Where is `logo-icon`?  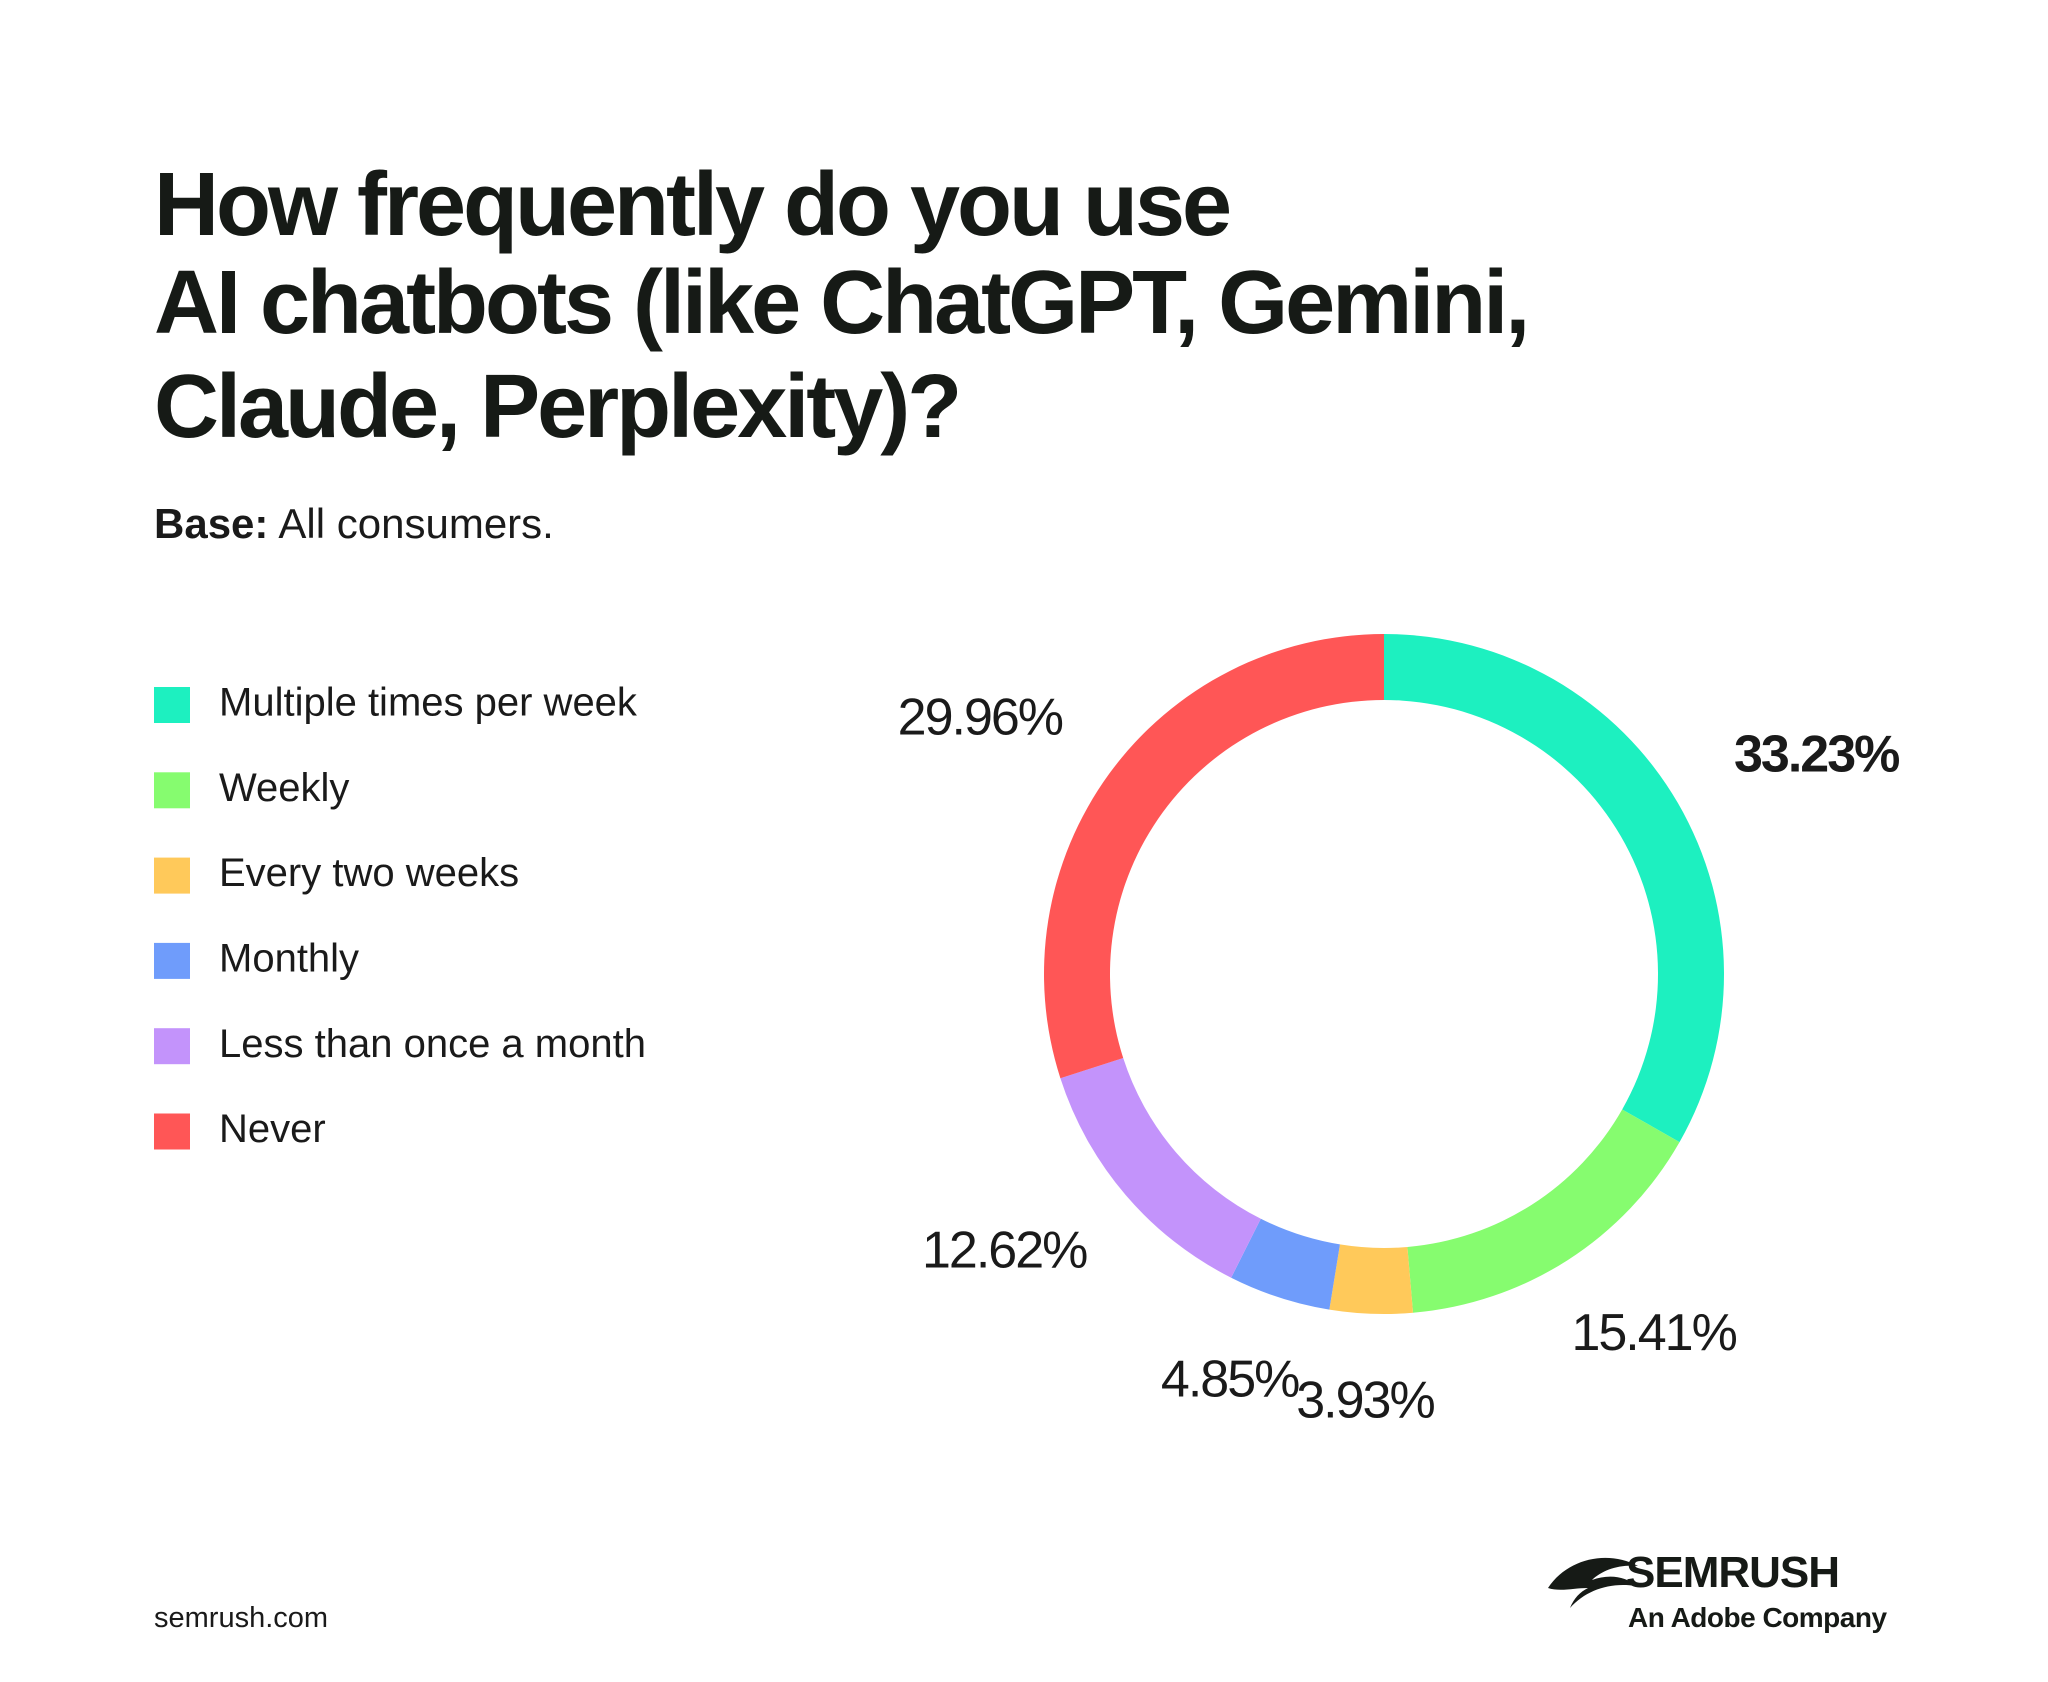
logo-icon is located at coordinates (1593, 1582).